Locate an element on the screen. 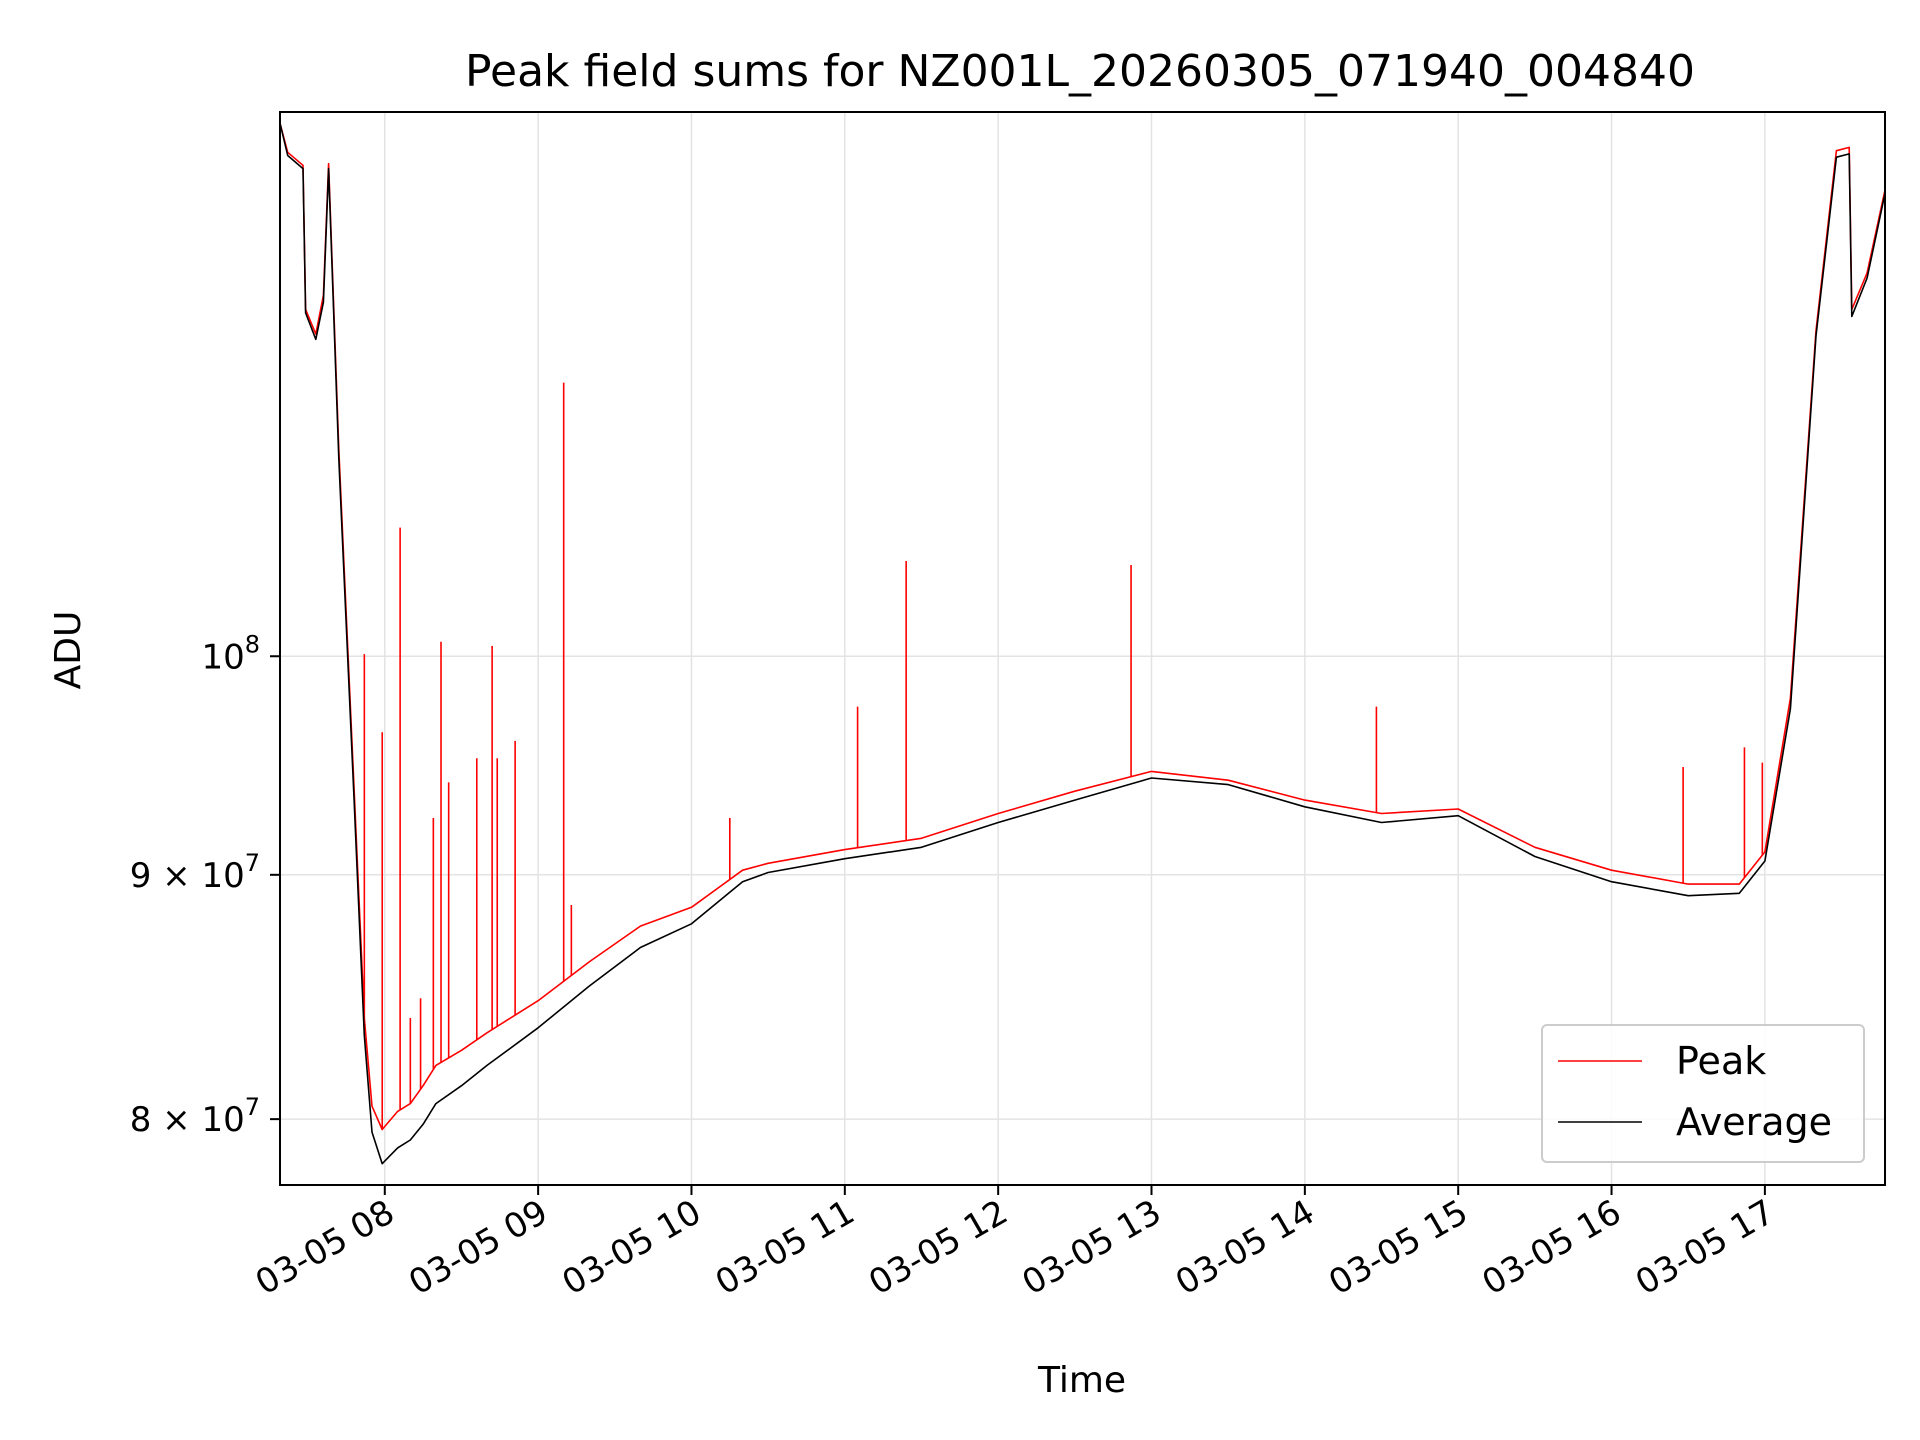 The height and width of the screenshot is (1440, 1920). legend-box is located at coordinates (1703, 1093).